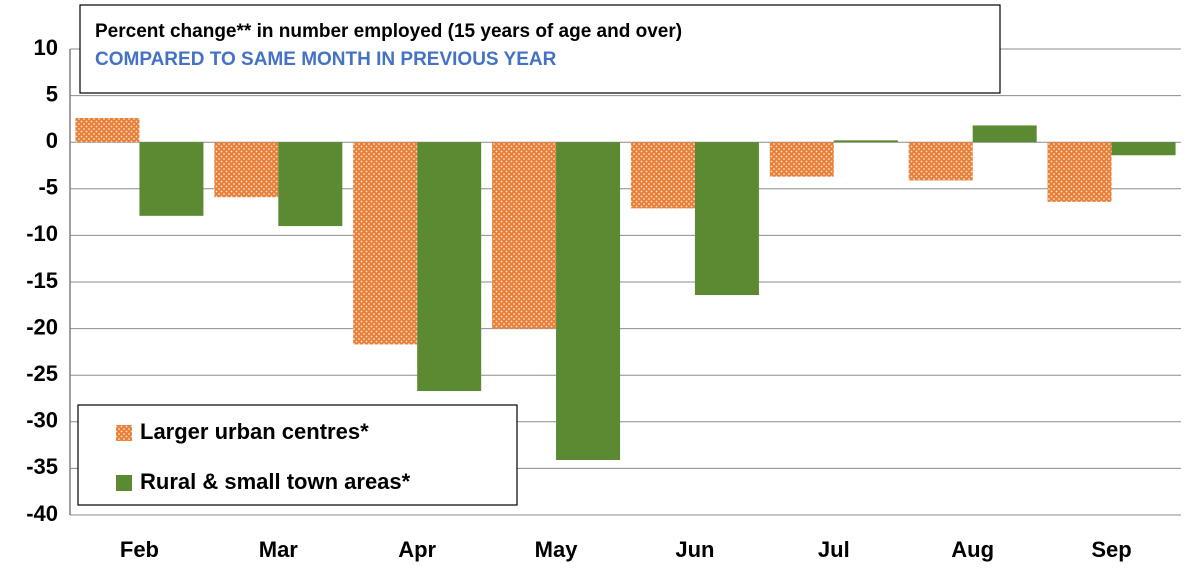  I want to click on x-tick-label: Jul, so click(834, 549).